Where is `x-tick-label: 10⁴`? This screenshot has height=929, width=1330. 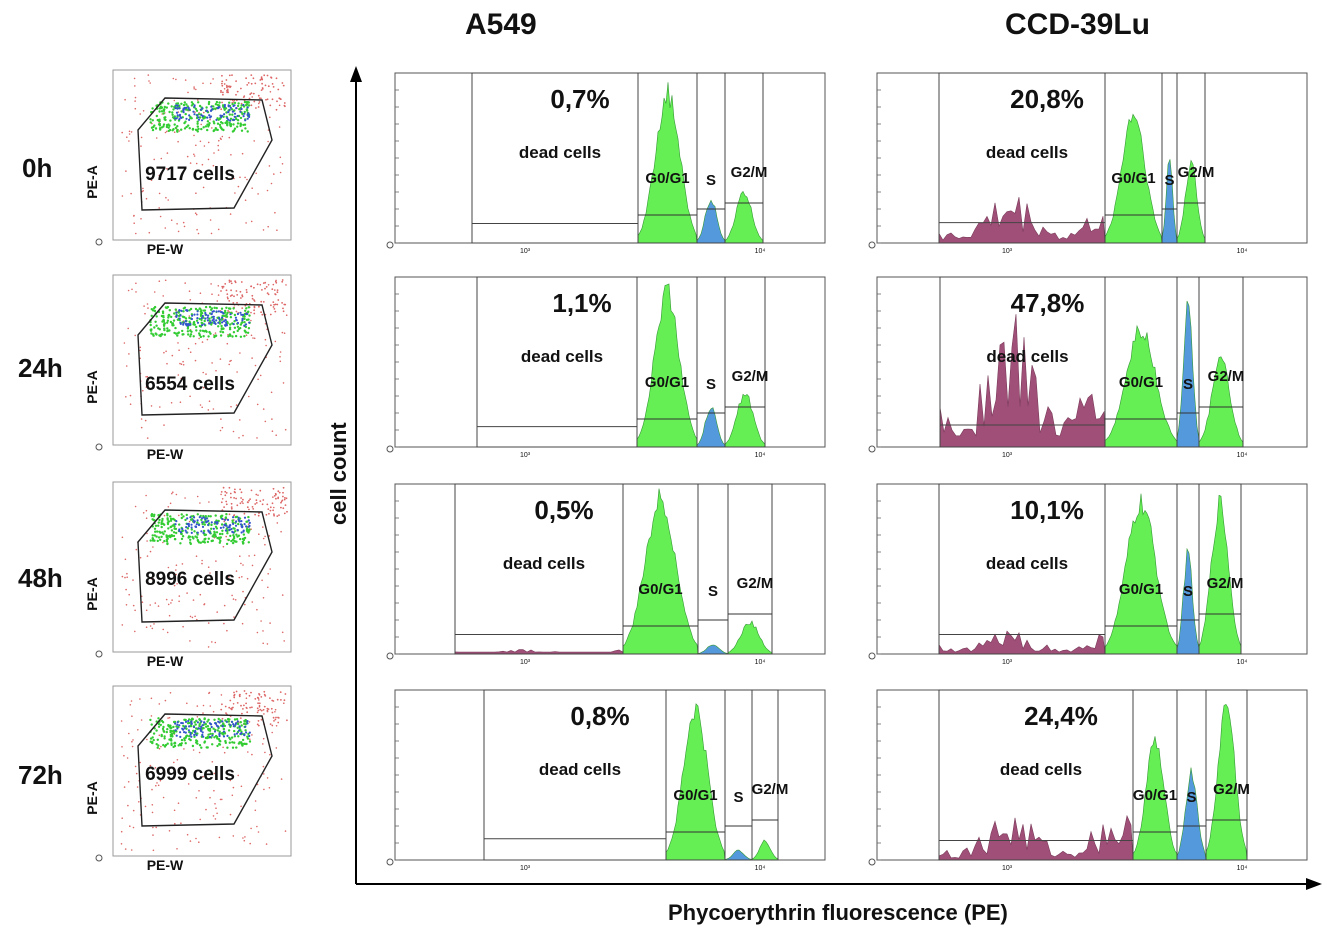 x-tick-label: 10⁴ is located at coordinates (760, 662).